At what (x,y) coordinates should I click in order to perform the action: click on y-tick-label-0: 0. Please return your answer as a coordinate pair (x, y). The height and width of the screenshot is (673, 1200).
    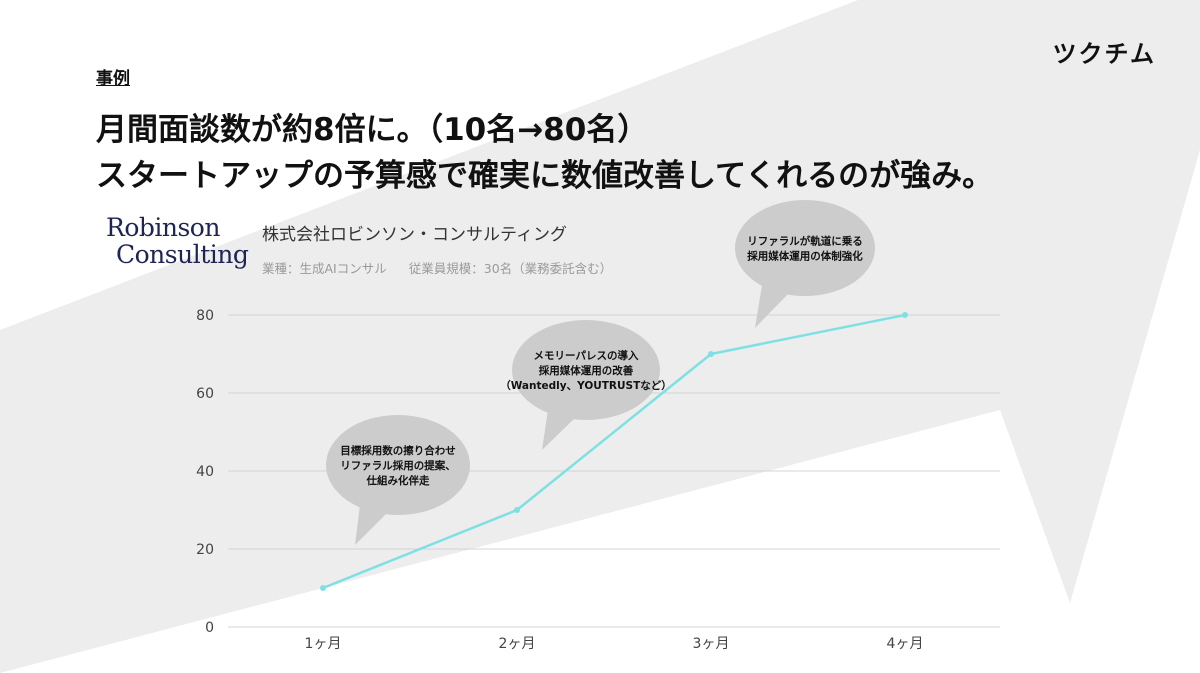
    Looking at the image, I should click on (209, 628).